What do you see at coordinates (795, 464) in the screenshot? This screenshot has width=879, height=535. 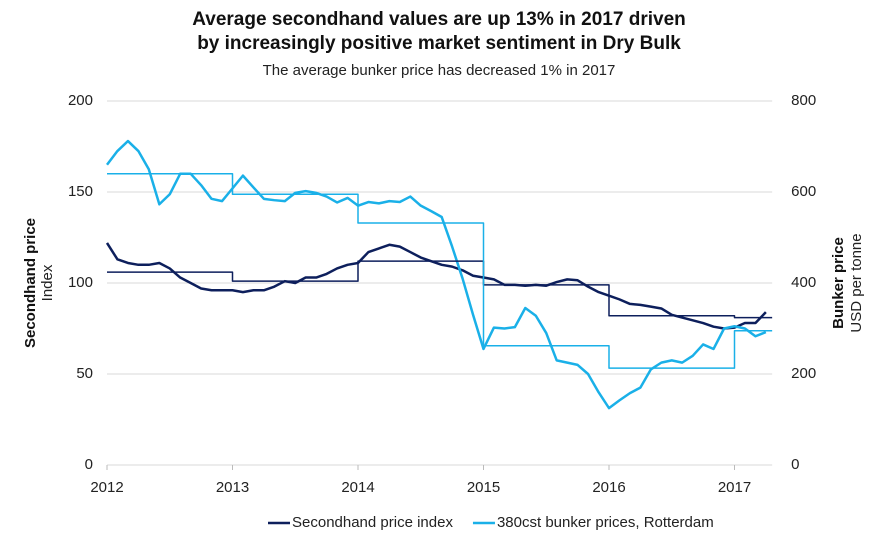 I see `y2-tick-label: 0` at bounding box center [795, 464].